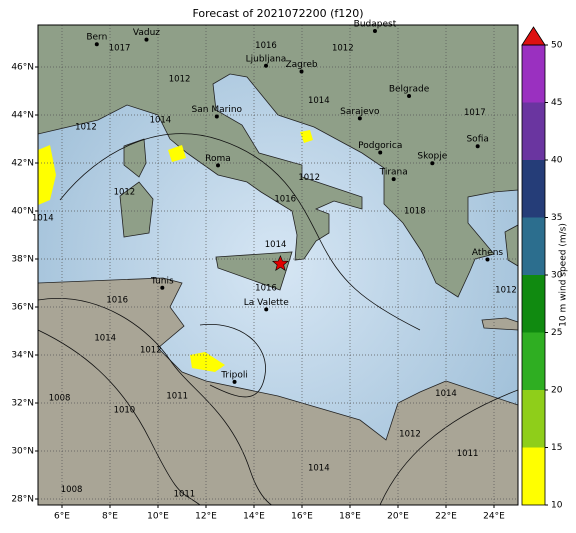 This screenshot has width=576, height=533. Describe the element at coordinates (557, 46) in the screenshot. I see `colorbar-tick-label: 50` at that location.